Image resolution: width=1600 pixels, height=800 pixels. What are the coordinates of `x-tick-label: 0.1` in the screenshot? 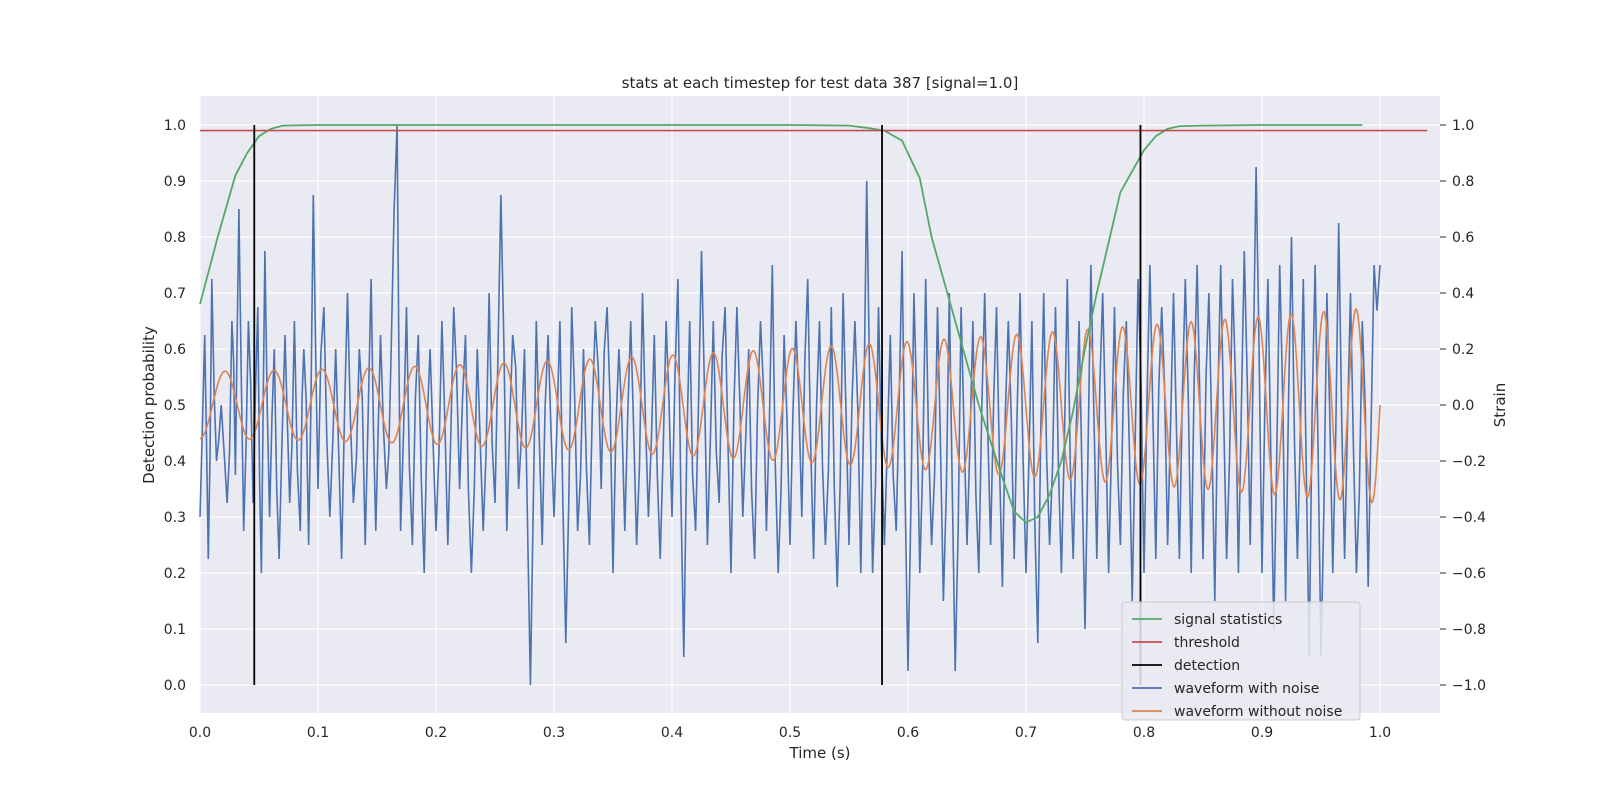 It's located at (318, 733).